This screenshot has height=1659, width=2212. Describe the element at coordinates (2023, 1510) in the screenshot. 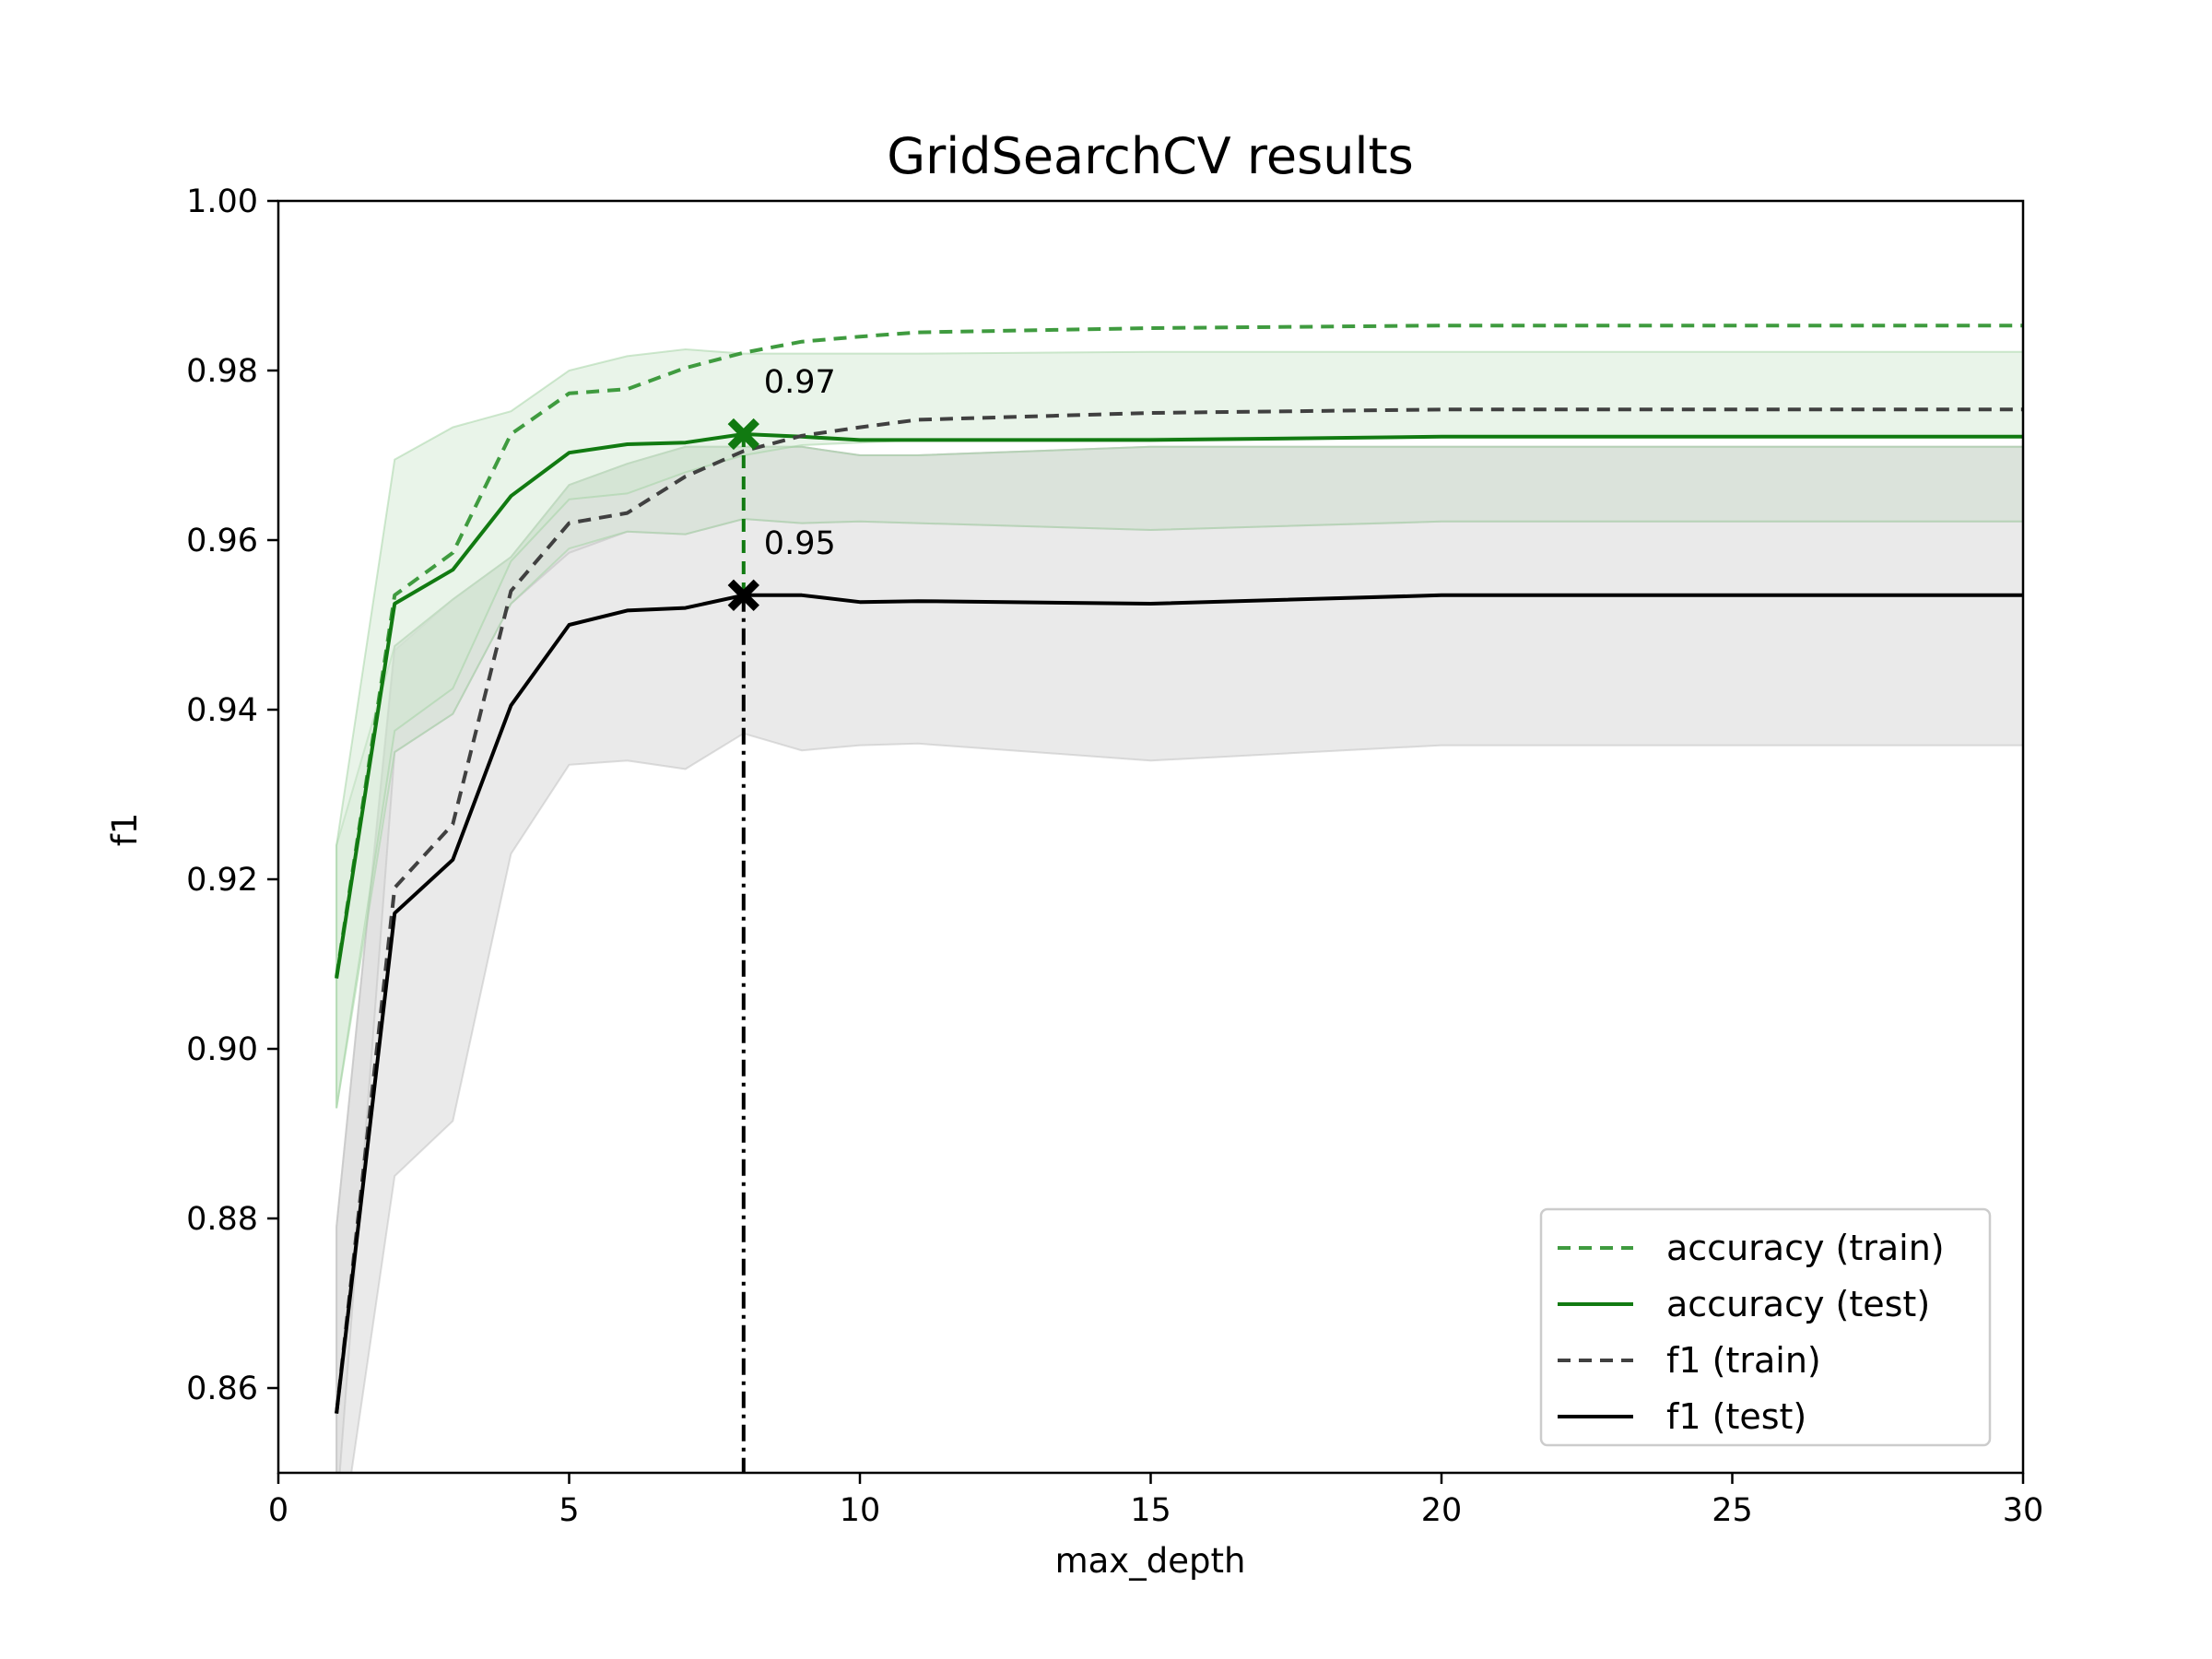

I see `x-tick-label: 30` at that location.